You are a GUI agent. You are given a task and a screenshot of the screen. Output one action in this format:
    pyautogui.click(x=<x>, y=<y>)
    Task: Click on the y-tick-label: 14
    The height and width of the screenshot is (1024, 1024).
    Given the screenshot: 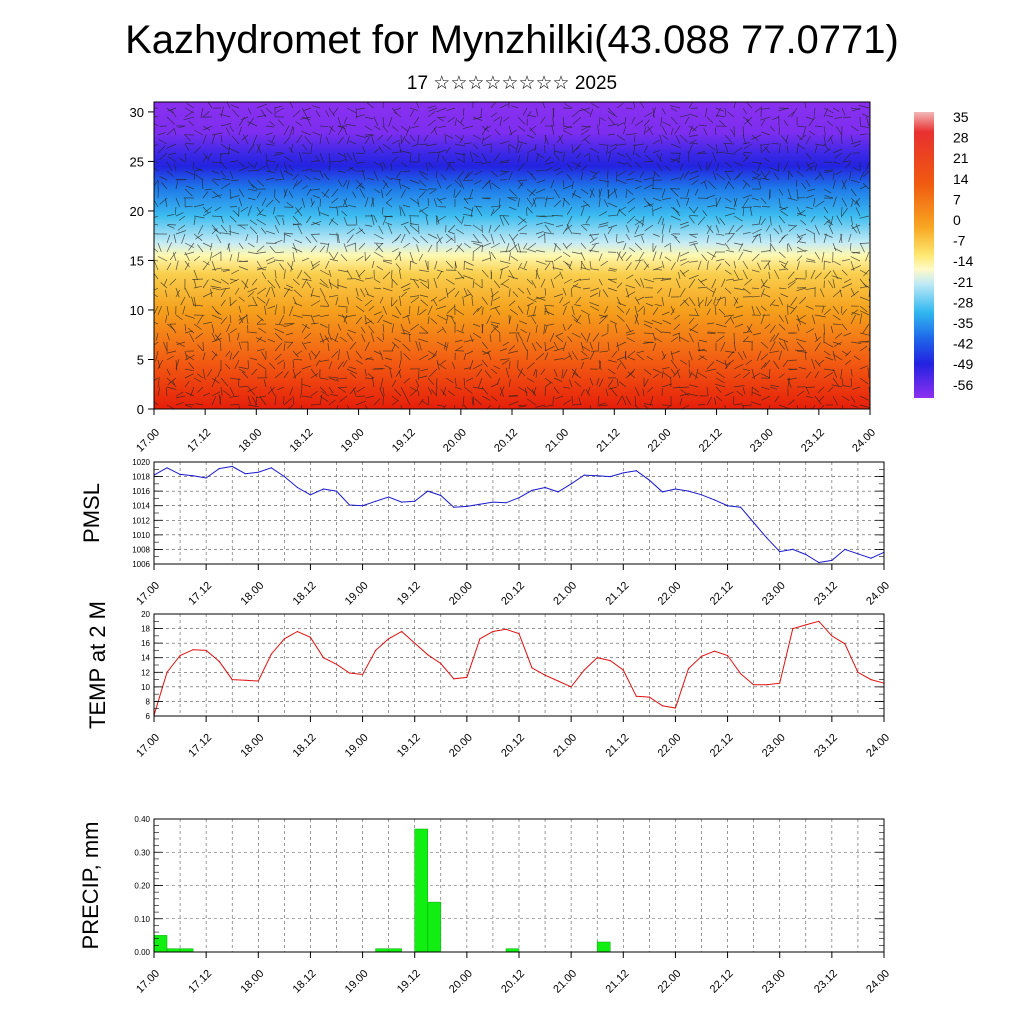 What is the action you would take?
    pyautogui.click(x=145, y=658)
    